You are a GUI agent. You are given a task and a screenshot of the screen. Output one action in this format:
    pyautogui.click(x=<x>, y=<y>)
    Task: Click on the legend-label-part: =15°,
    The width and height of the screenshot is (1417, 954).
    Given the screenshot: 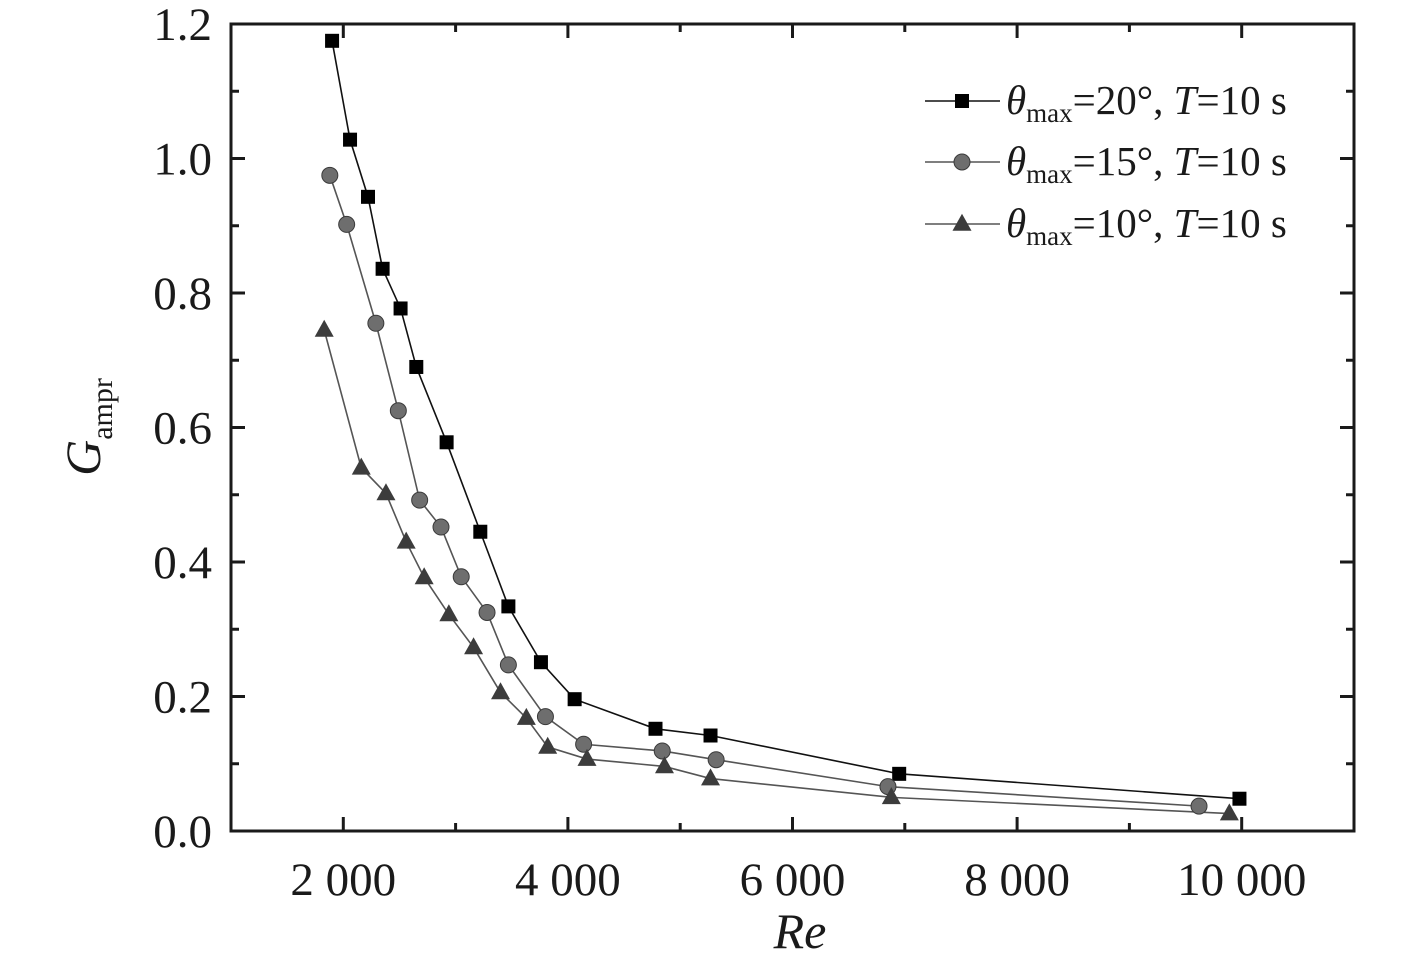 What is the action you would take?
    pyautogui.click(x=1123, y=161)
    